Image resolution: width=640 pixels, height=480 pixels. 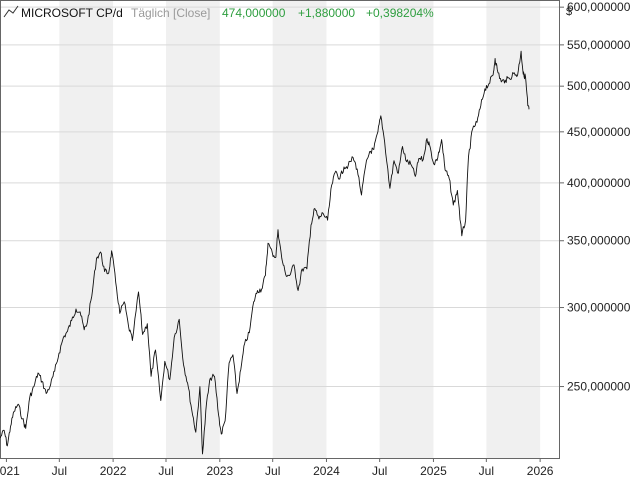 What do you see at coordinates (72, 13) in the screenshot?
I see `symbol-label: MICROSOFT CP/d` at bounding box center [72, 13].